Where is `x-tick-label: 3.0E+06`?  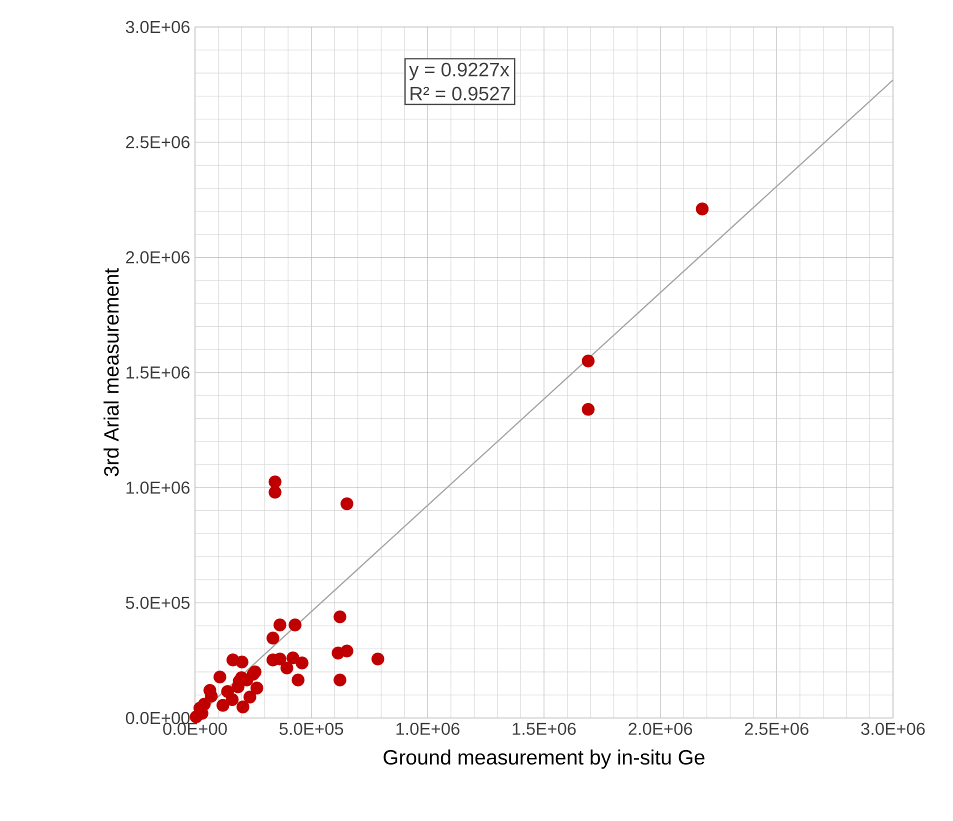
x-tick-label: 3.0E+06 is located at coordinates (893, 728).